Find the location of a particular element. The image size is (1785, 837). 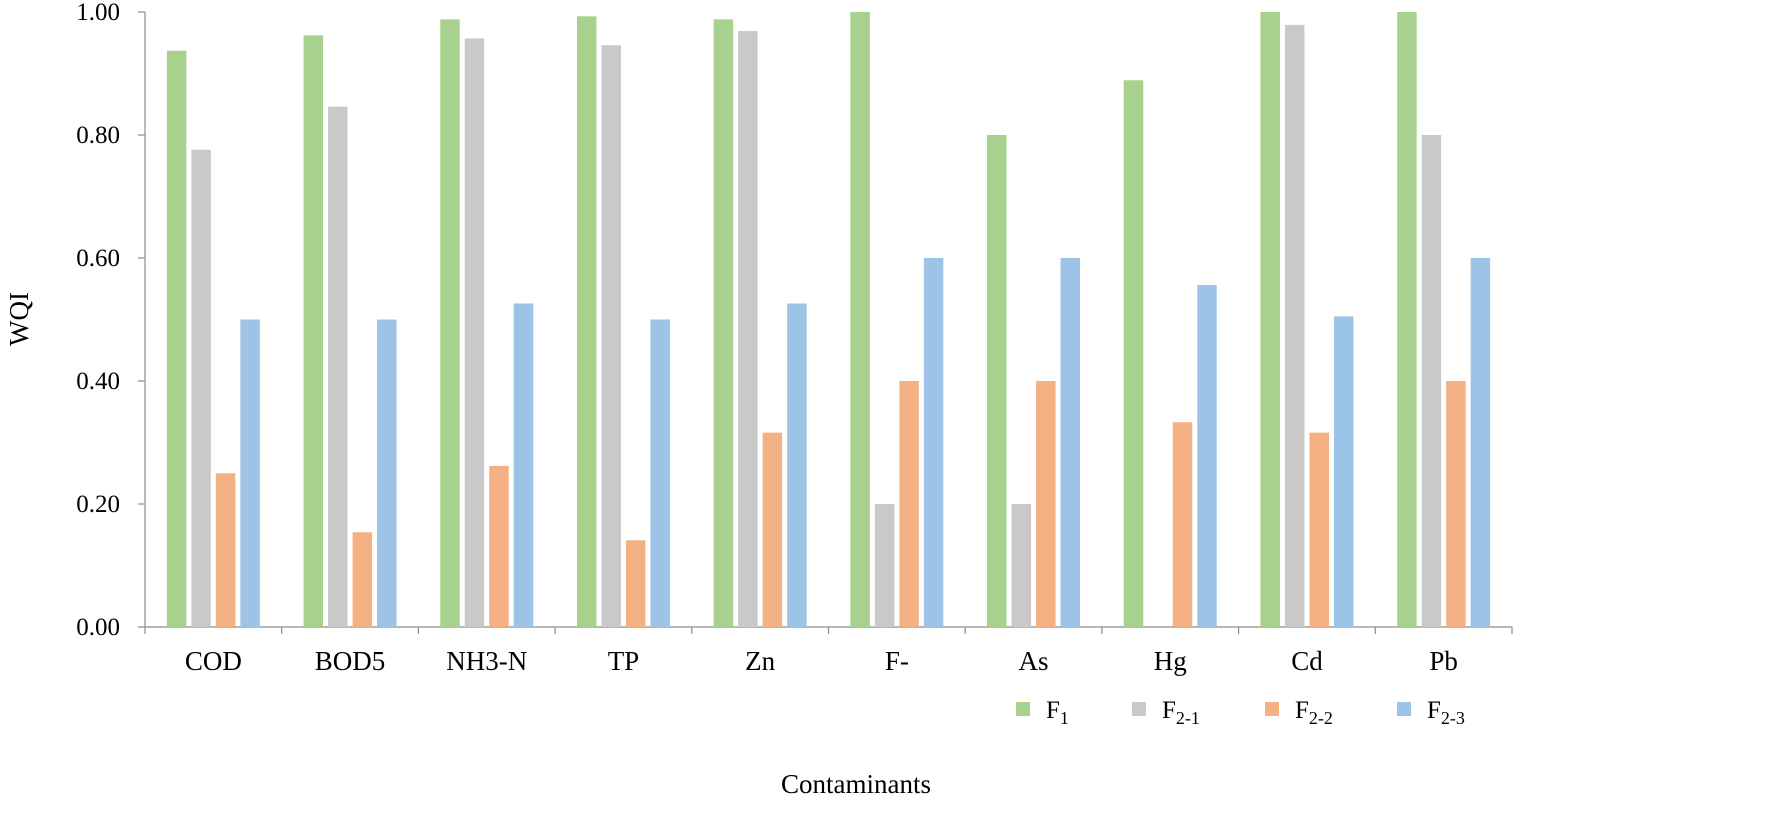

x-tick-label: Hg is located at coordinates (1170, 661).